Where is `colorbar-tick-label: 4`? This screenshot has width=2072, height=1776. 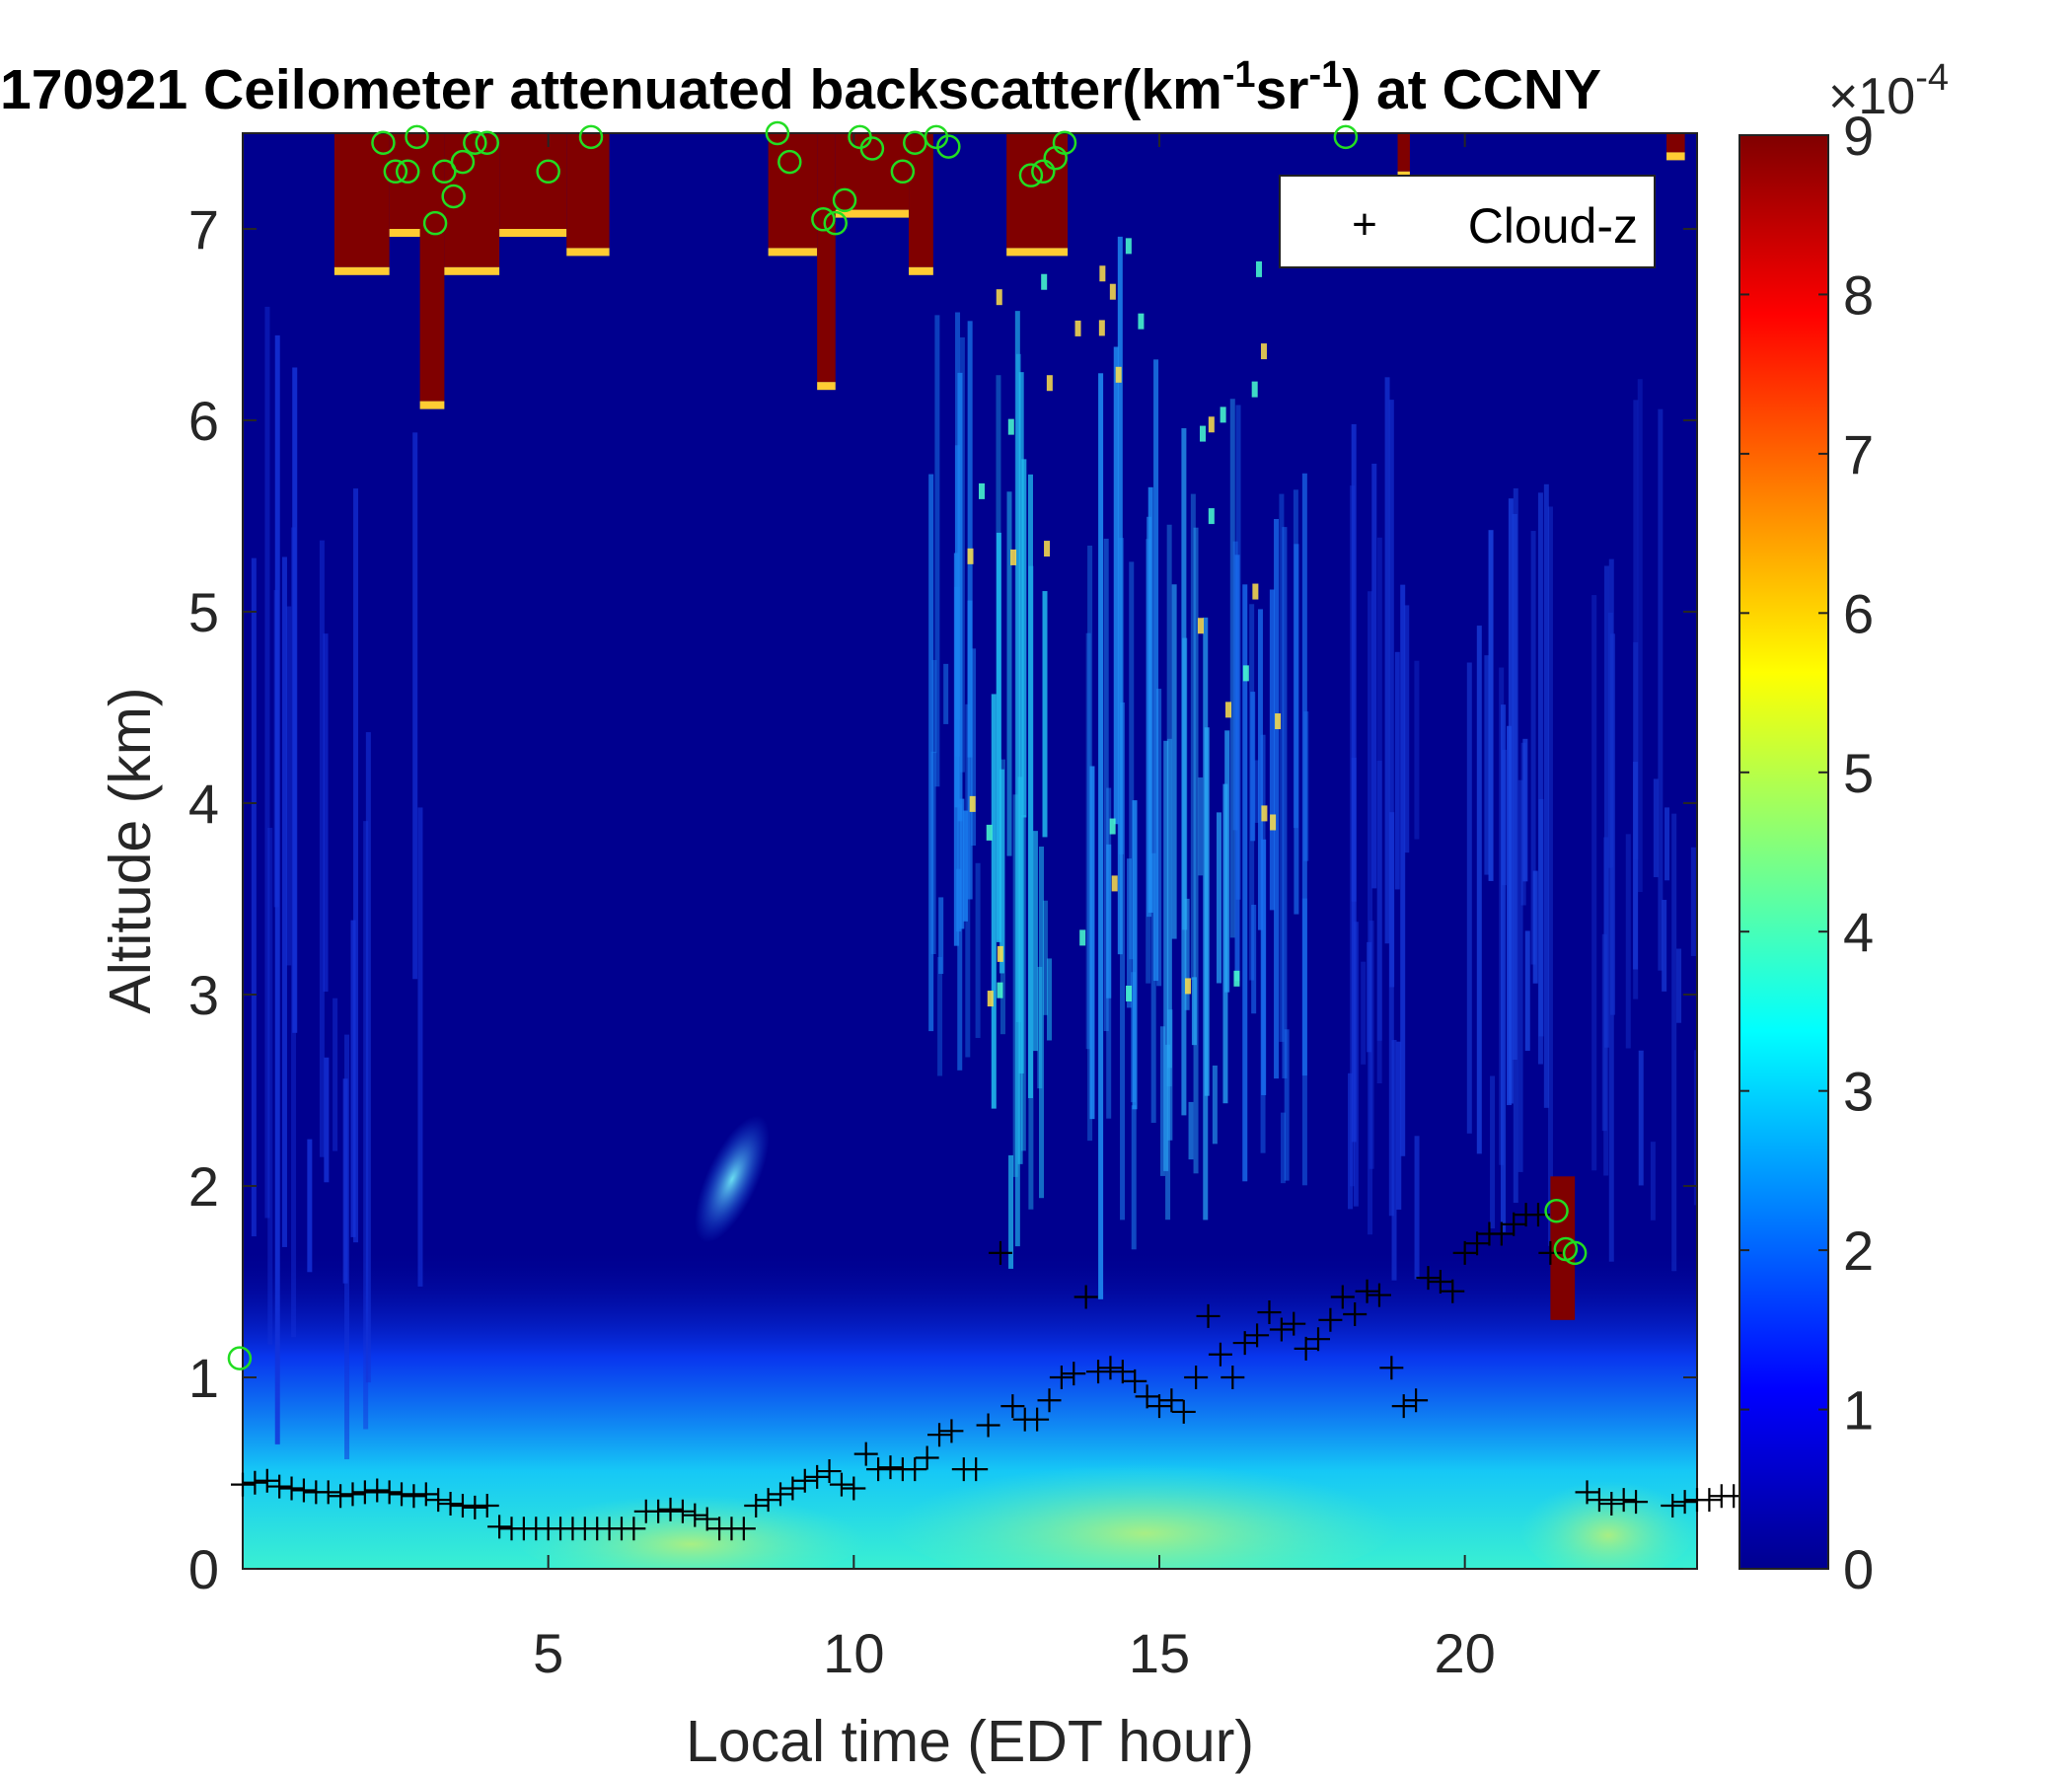
colorbar-tick-label: 4 is located at coordinates (1859, 932).